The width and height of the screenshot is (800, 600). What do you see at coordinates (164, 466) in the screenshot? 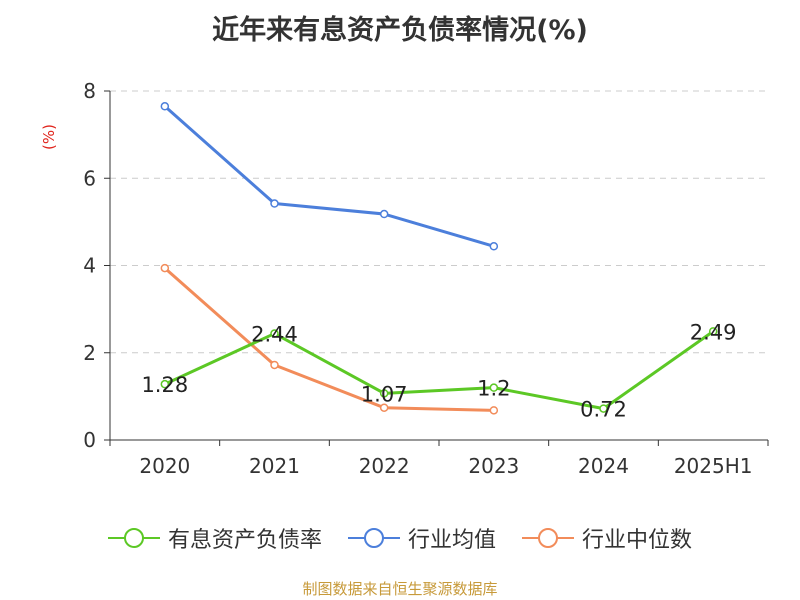
I see `x-tick-label: 2020` at bounding box center [164, 466].